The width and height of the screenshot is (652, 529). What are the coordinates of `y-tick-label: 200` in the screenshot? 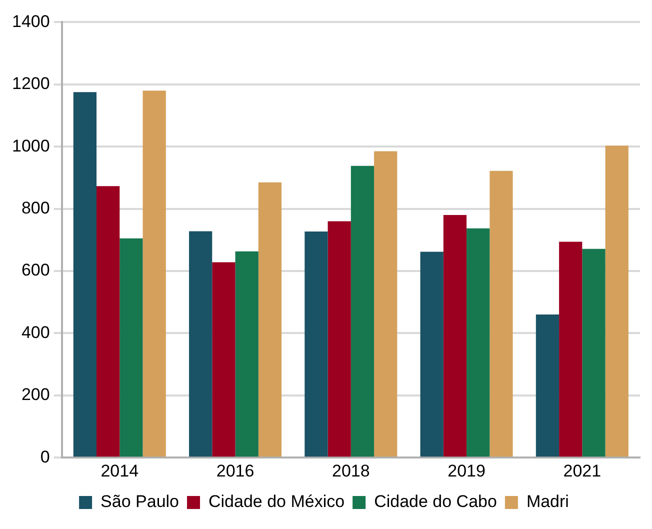 It's located at (35, 394).